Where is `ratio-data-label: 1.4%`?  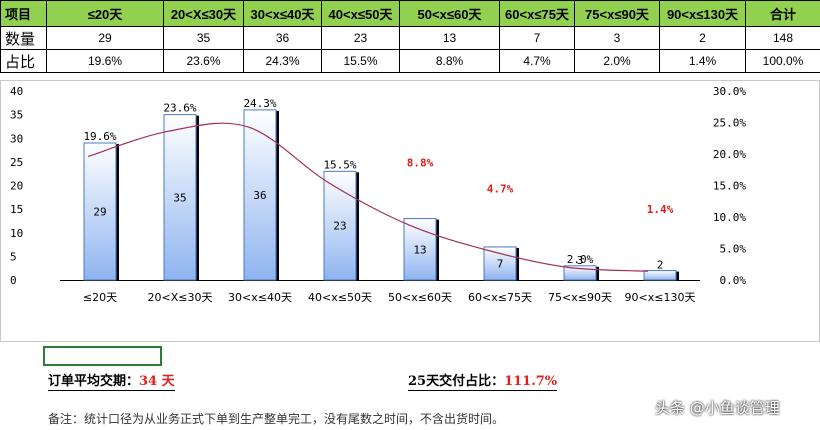 ratio-data-label: 1.4% is located at coordinates (660, 209).